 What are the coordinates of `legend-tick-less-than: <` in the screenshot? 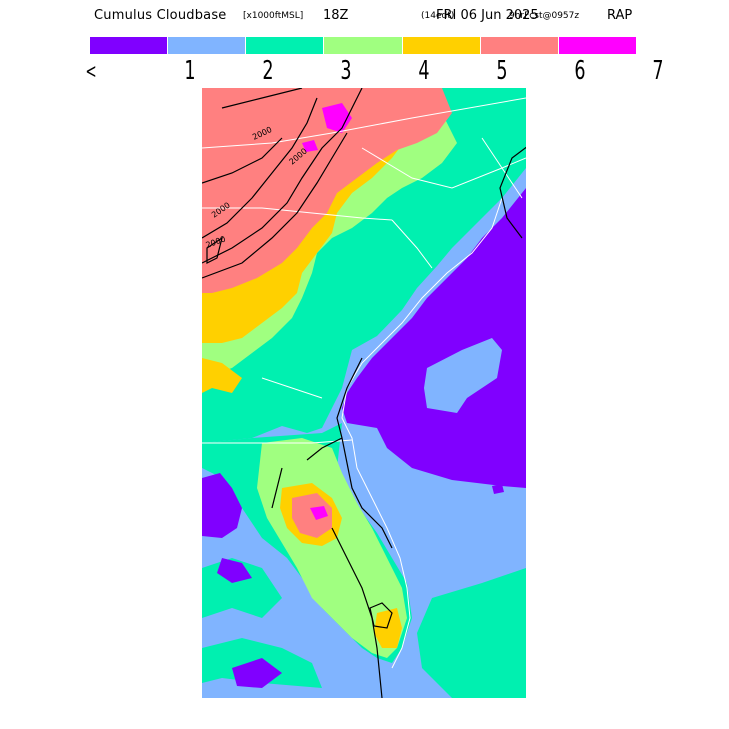 It's located at (91, 71).